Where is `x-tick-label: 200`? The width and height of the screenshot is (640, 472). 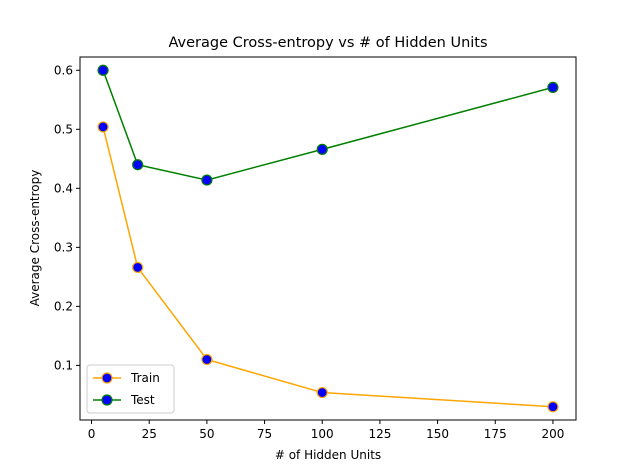
x-tick-label: 200 is located at coordinates (552, 434).